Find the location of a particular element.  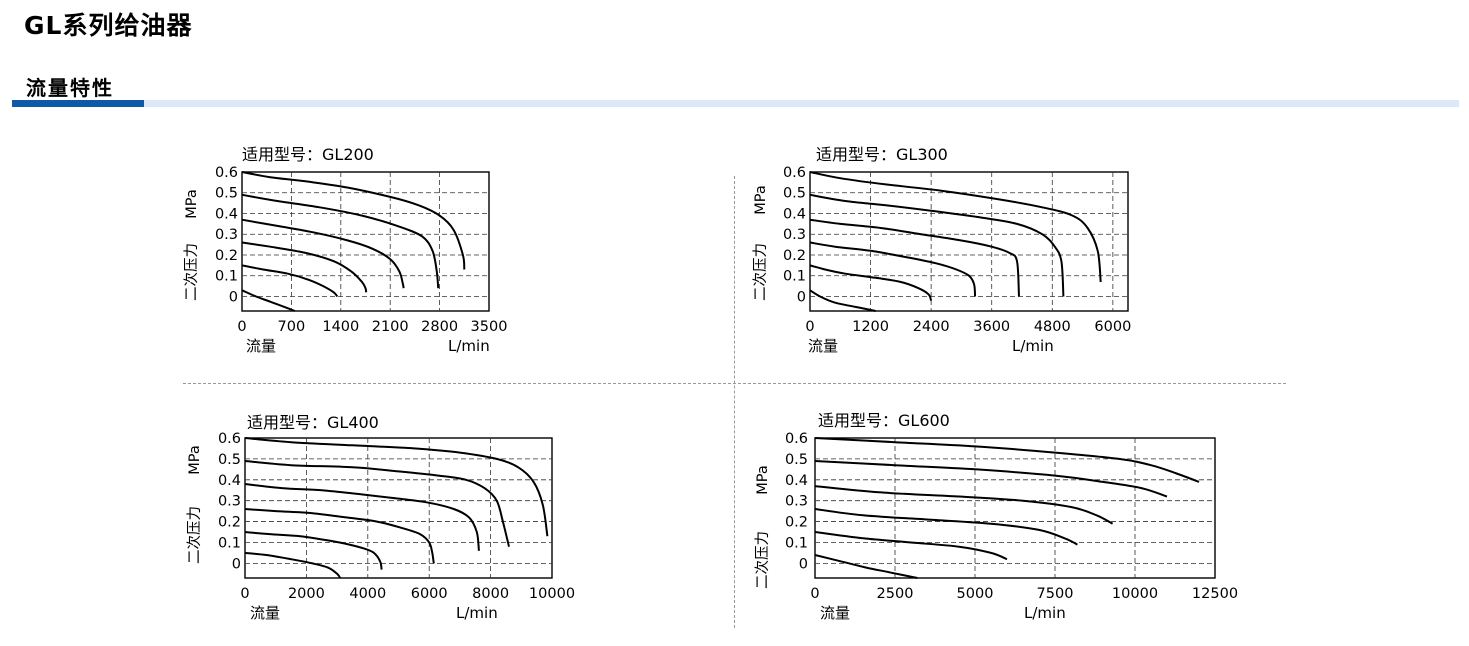

x-tick-label: 2000 is located at coordinates (306, 594).